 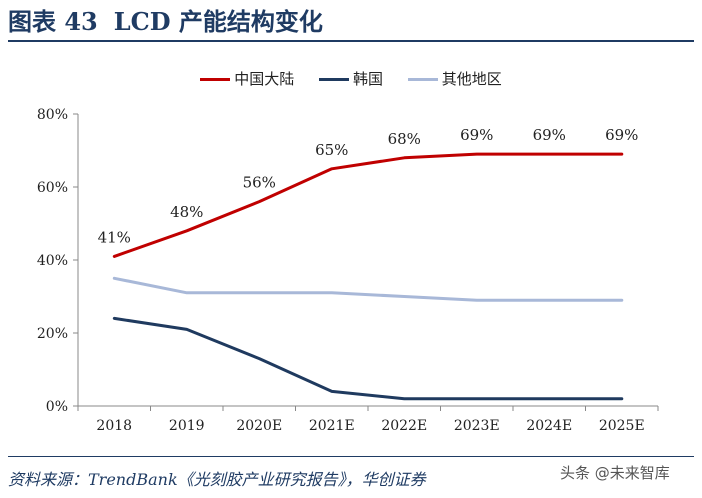 I want to click on legend-label-china: 中国大陆, so click(x=264, y=79).